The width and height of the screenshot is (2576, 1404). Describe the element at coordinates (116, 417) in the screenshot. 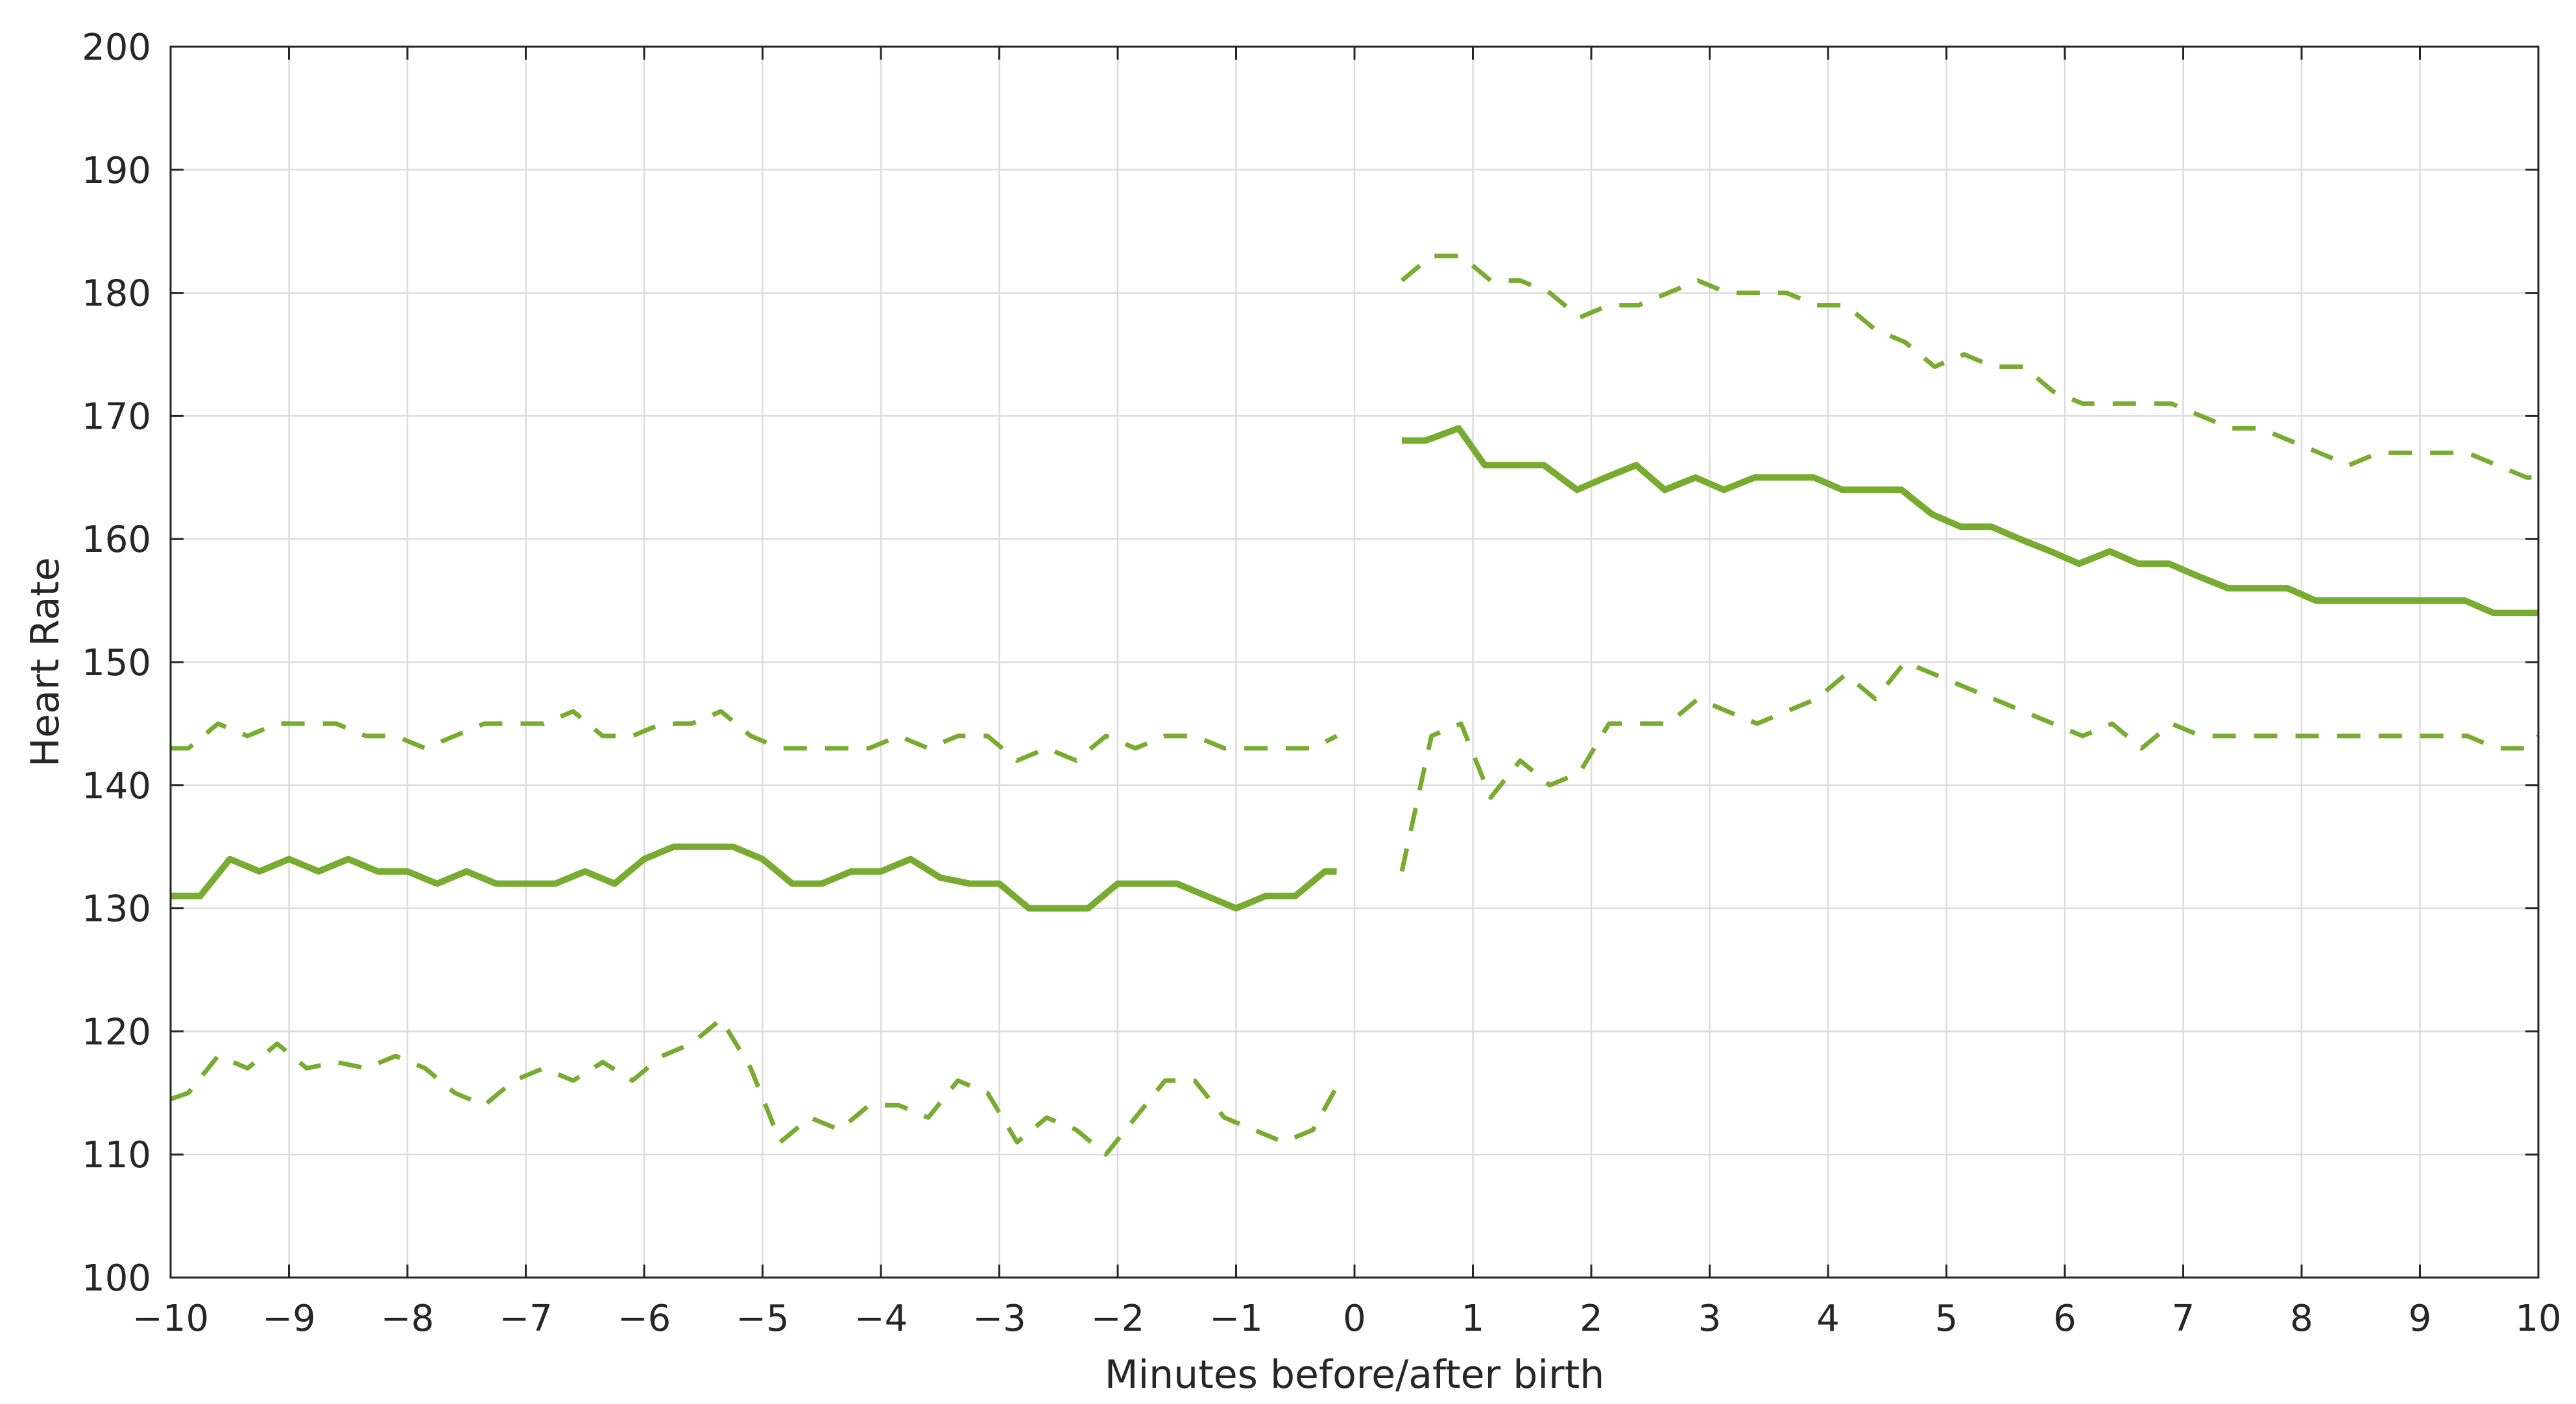

I see `y-tick-label: 170` at that location.